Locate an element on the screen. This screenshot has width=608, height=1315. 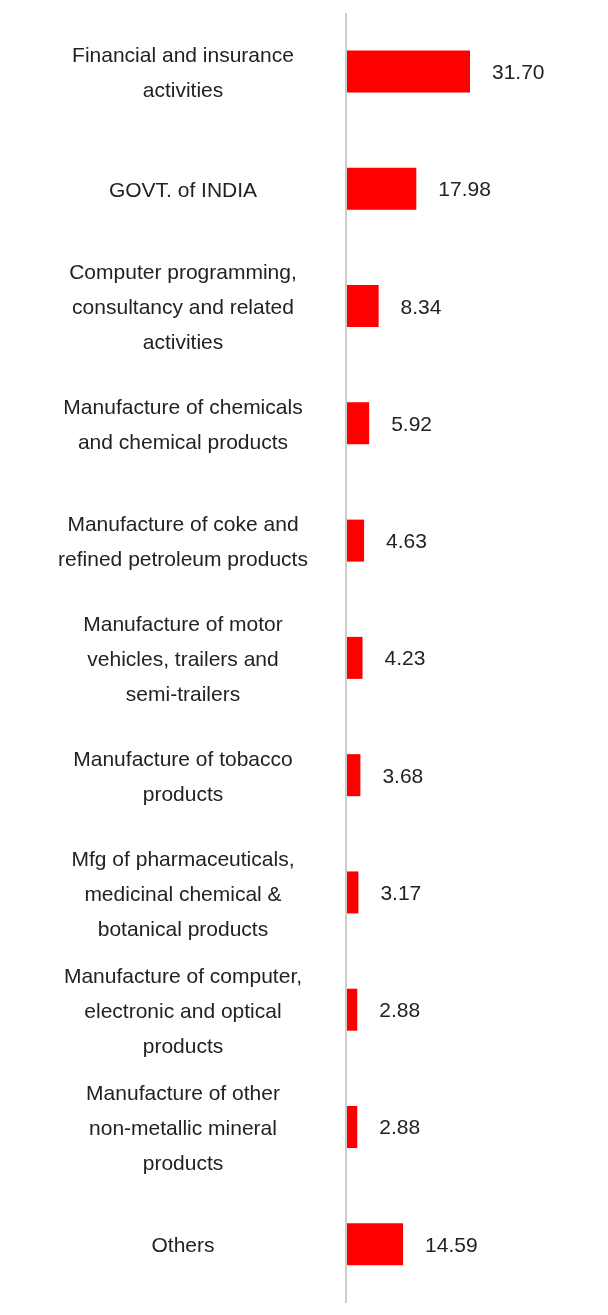
y-tick-label: Manufacture of tobacco products is located at coordinates (183, 775).